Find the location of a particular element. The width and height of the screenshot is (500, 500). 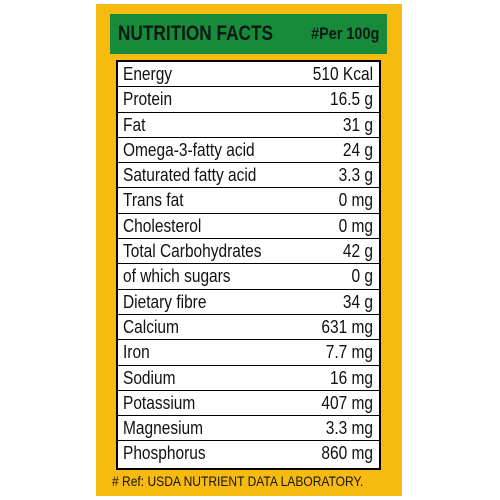

nutrient-amount: 24 g is located at coordinates (357, 149).